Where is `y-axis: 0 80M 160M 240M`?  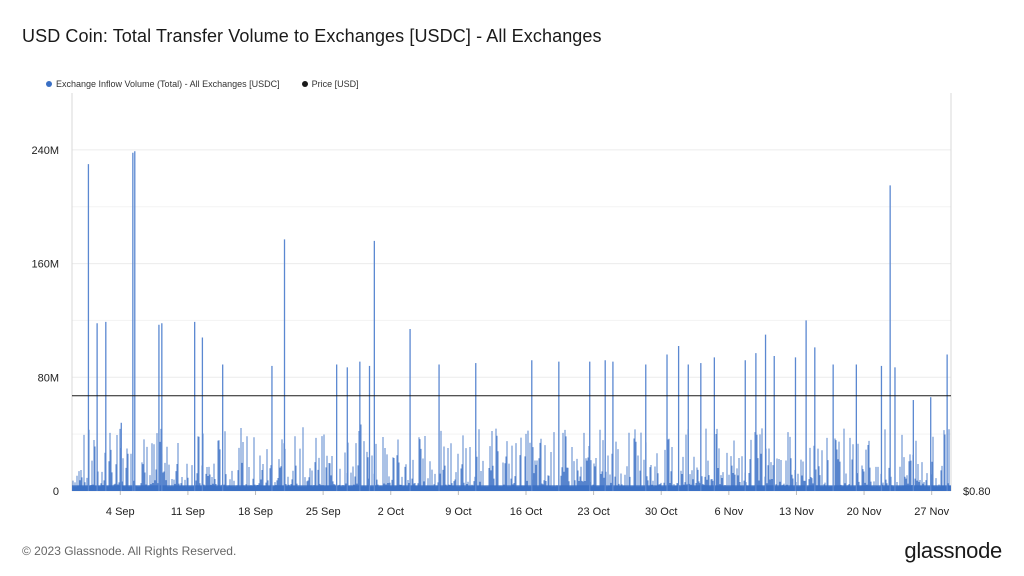
y-axis: 0 80M 160M 240M is located at coordinates (45, 321).